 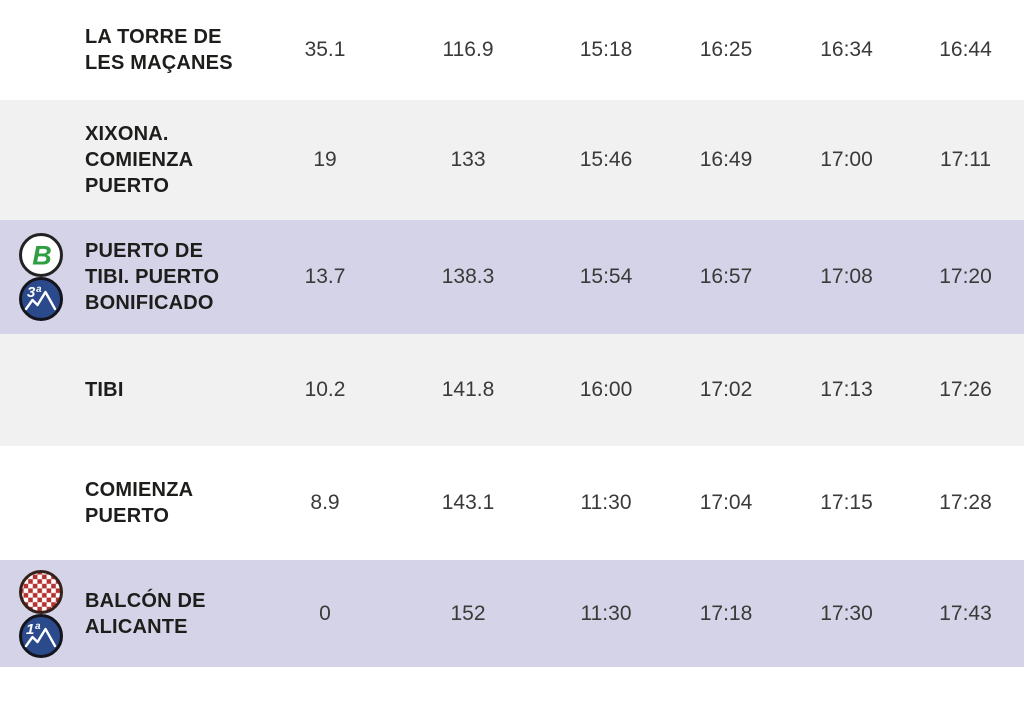 What do you see at coordinates (965, 276) in the screenshot?
I see `time-4: 17:20` at bounding box center [965, 276].